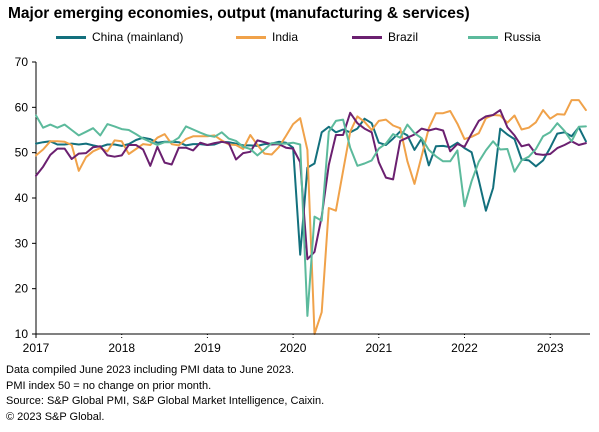  What do you see at coordinates (22, 107) in the screenshot?
I see `y-tick-label-60: 60` at bounding box center [22, 107].